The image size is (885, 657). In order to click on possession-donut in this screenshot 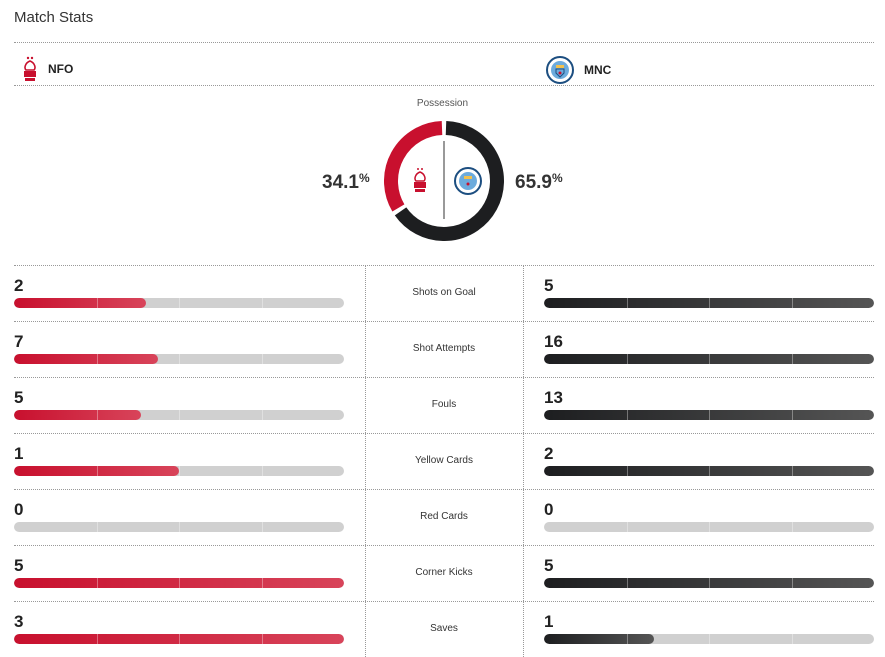, I will do `click(444, 181)`.